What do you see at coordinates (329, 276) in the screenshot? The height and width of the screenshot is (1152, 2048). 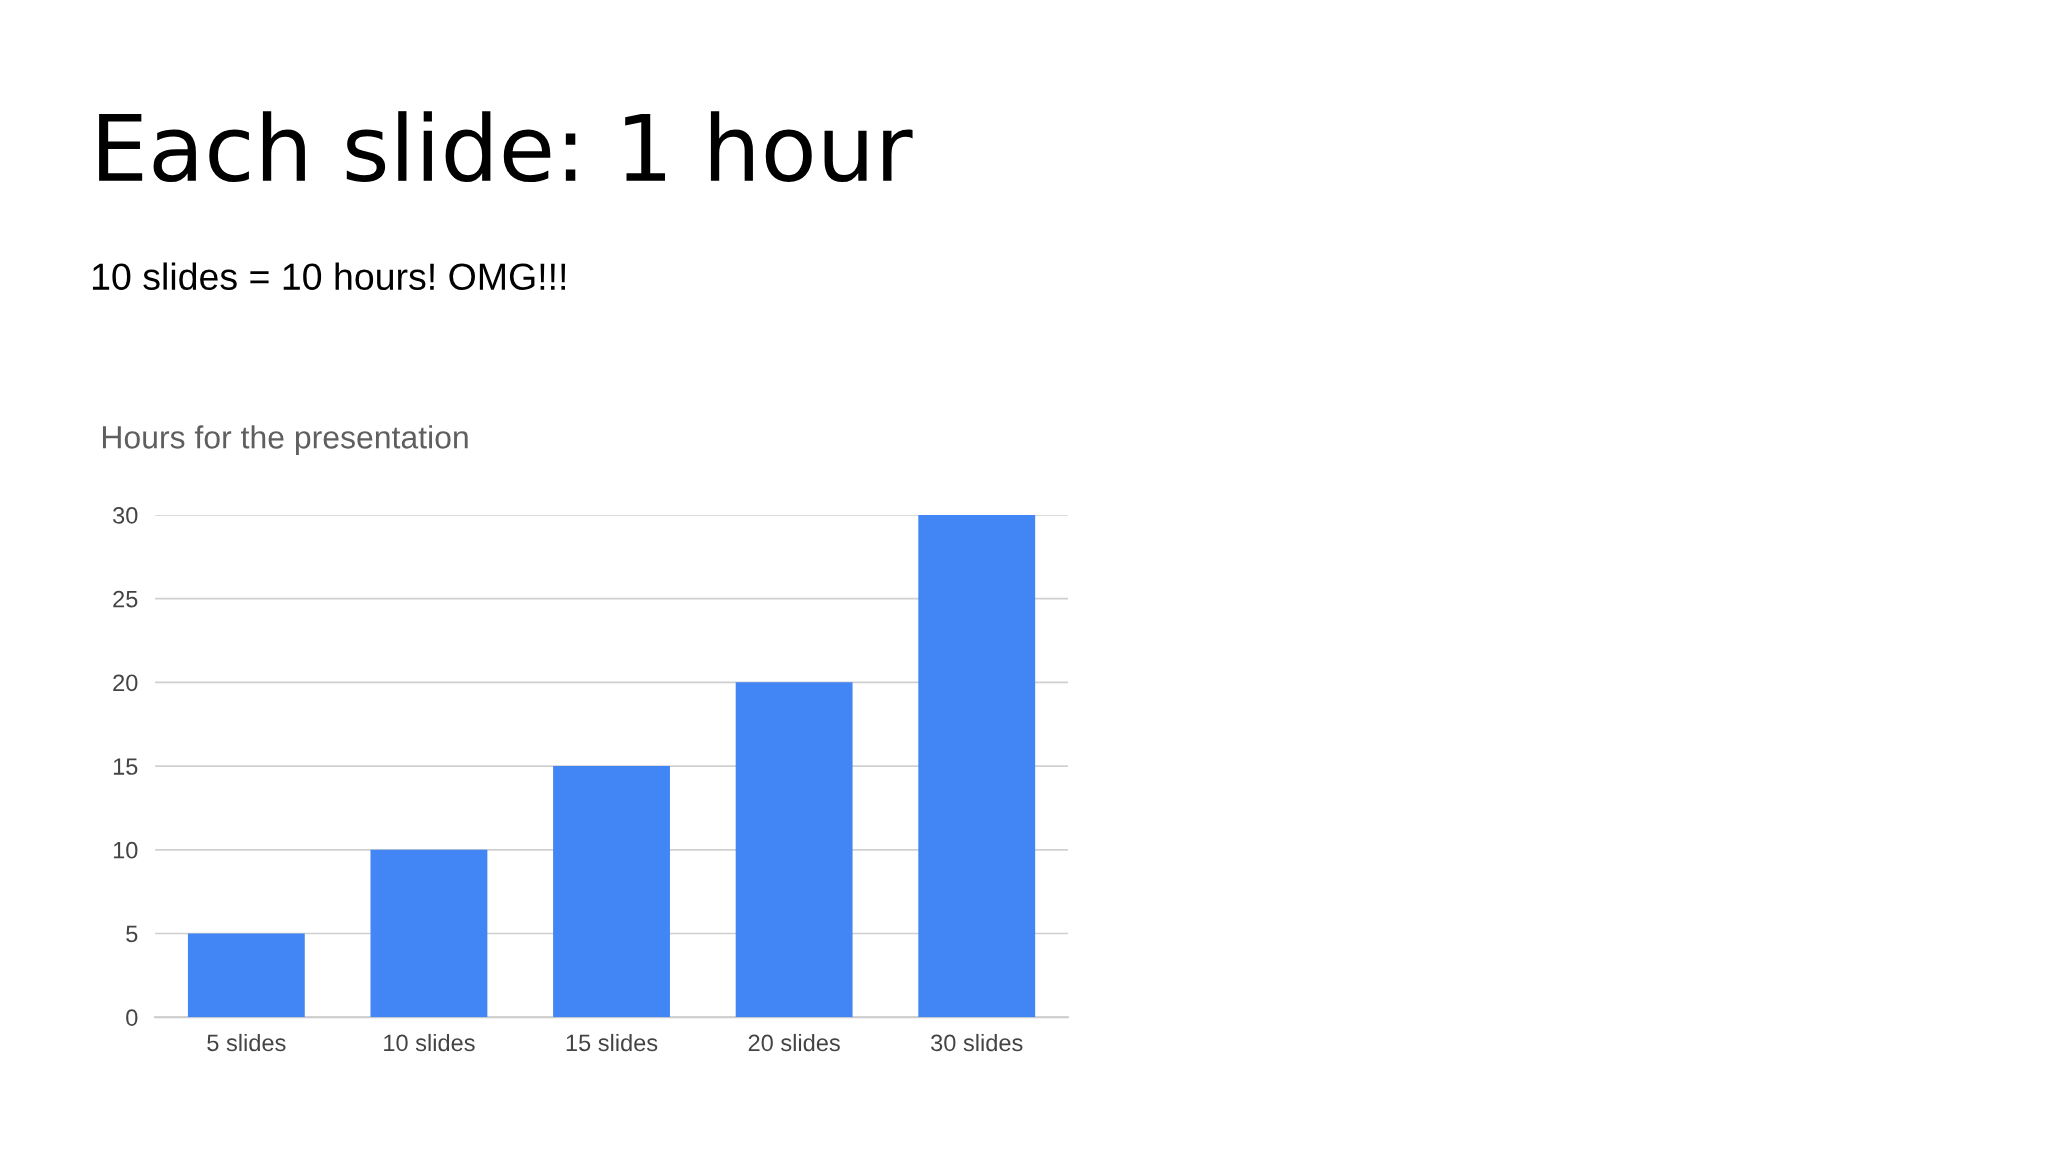 I see `chart-subtitle: 10 slides = 10 hours! OMG!!!` at bounding box center [329, 276].